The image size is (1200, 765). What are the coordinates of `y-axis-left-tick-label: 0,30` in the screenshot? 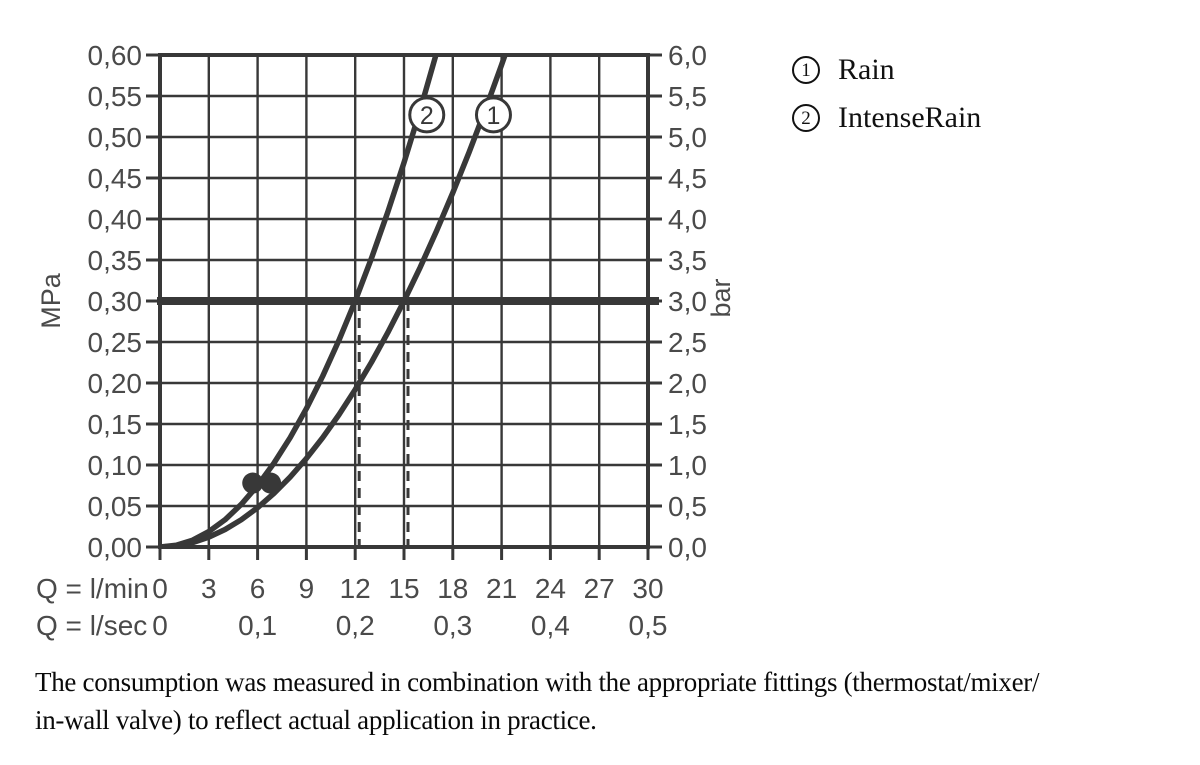 It's located at (115, 301).